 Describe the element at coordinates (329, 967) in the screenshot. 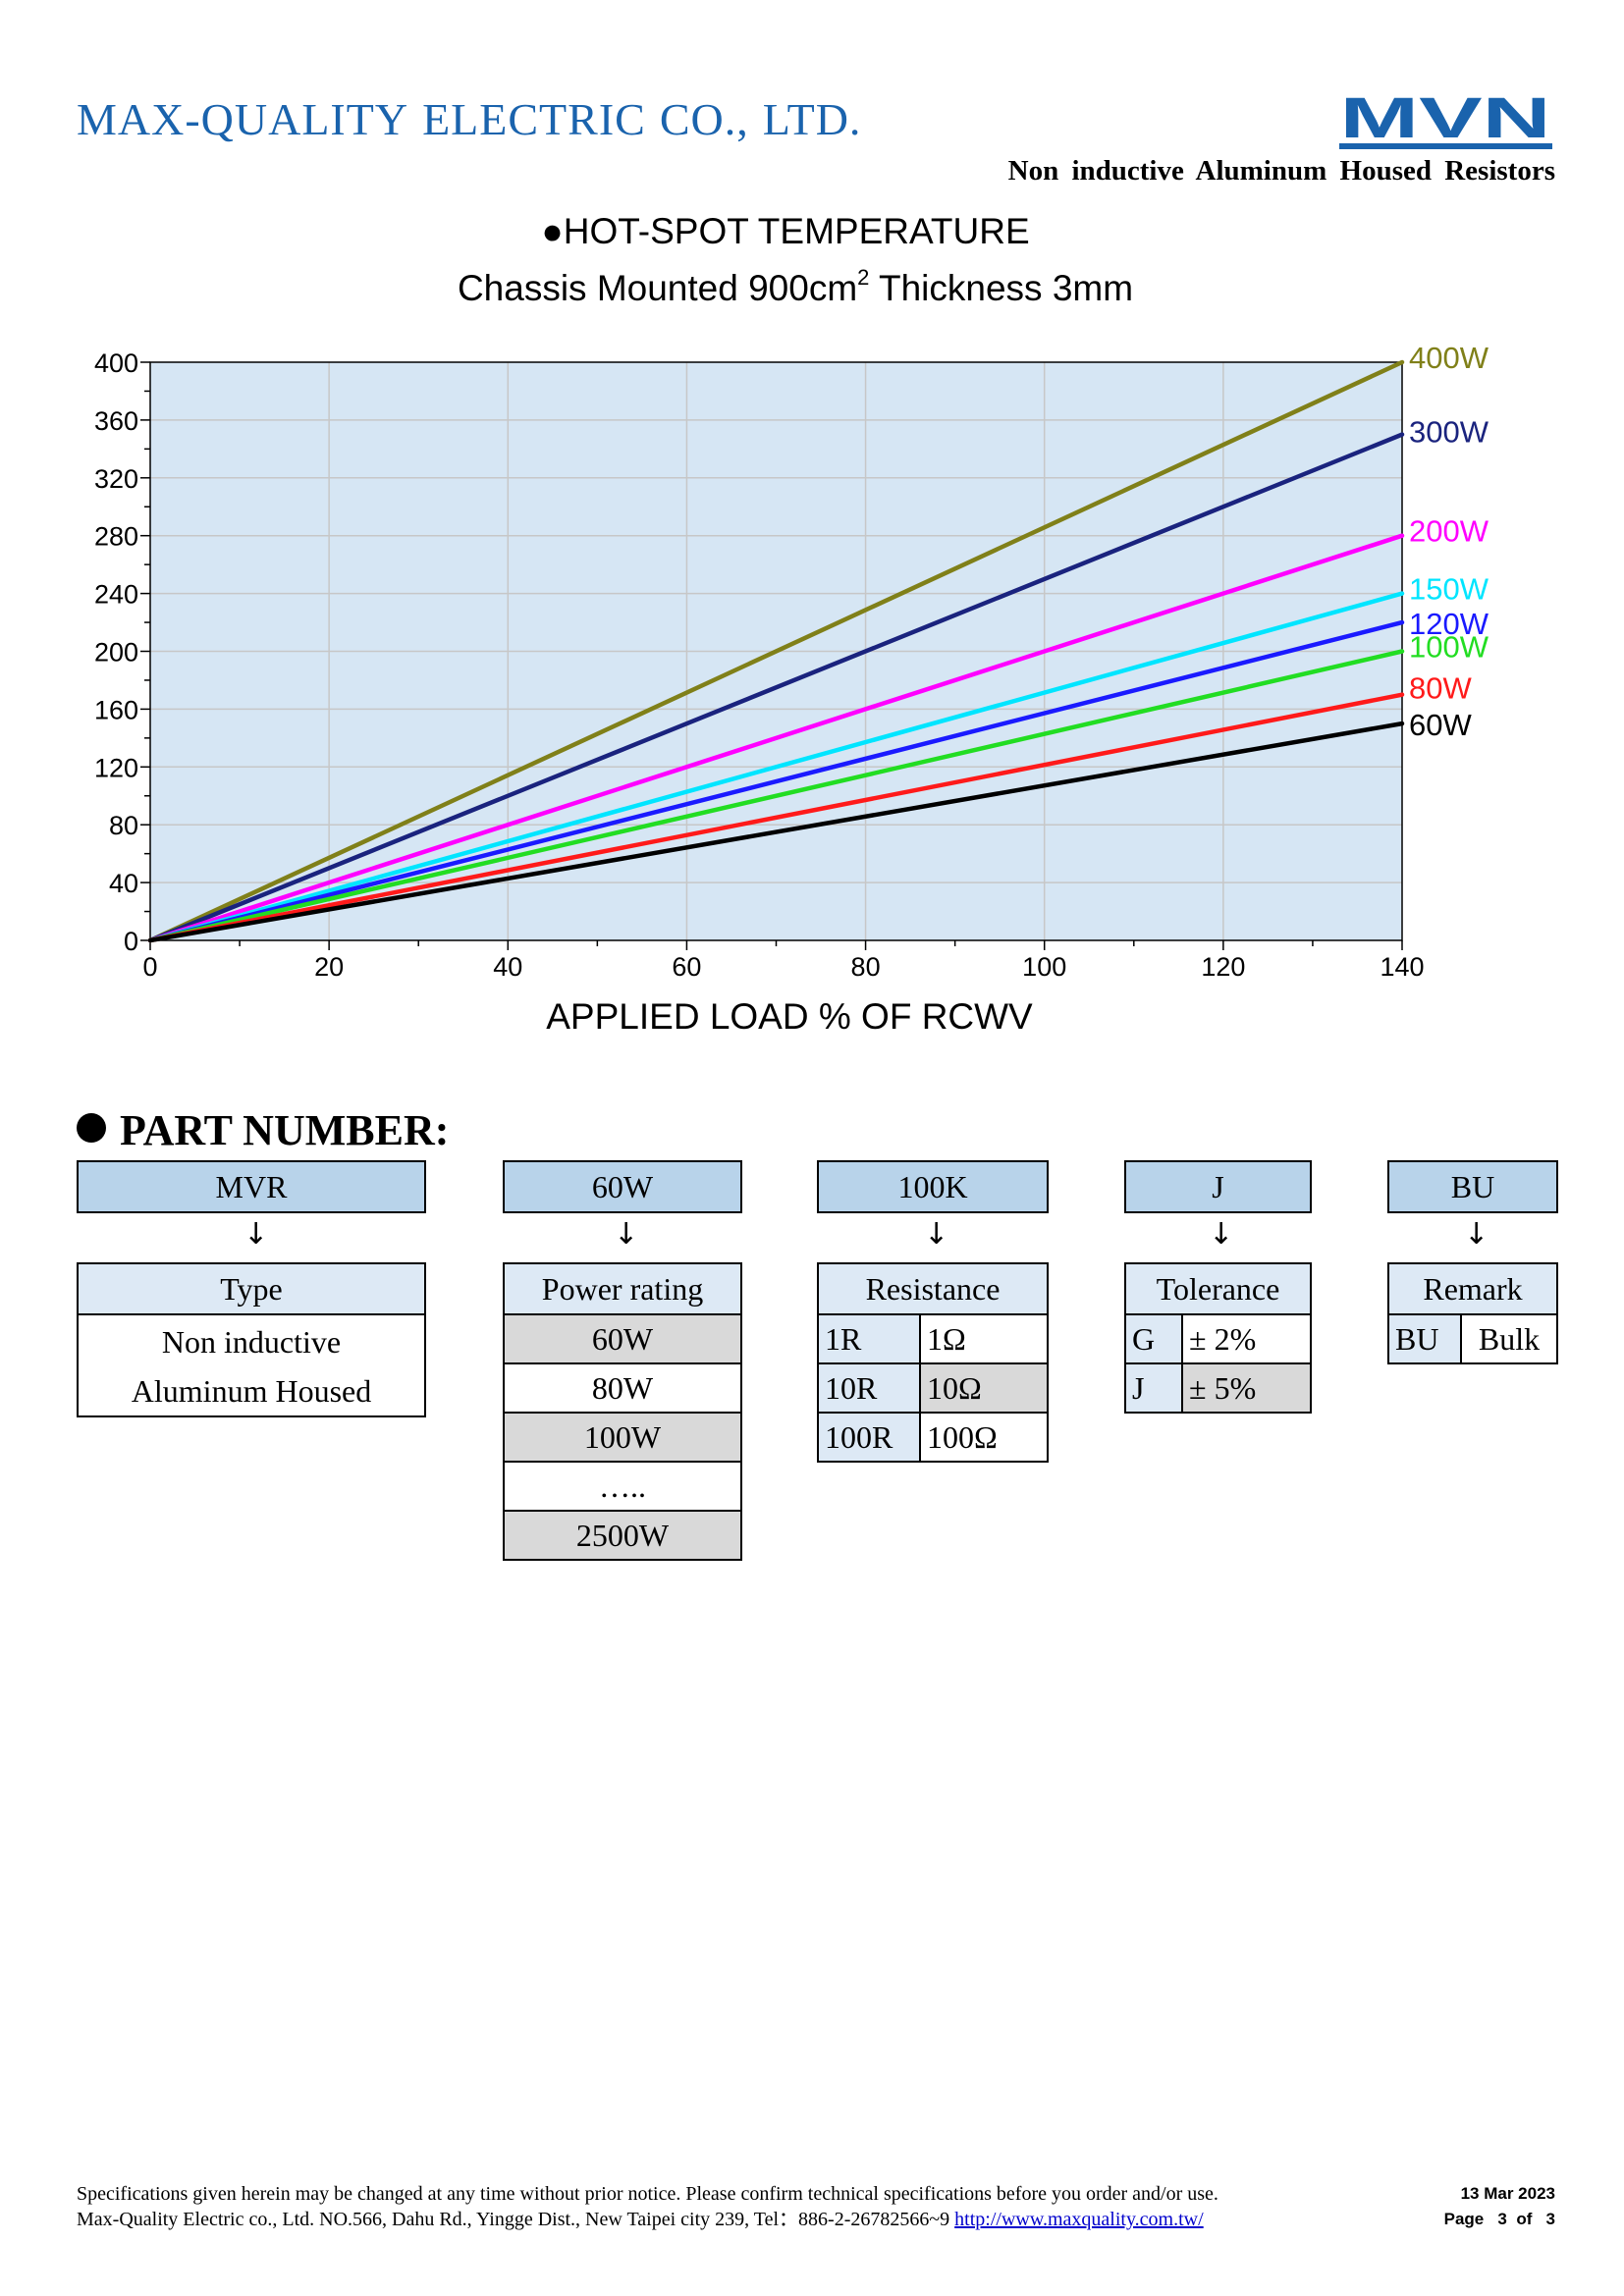

I see `x-tick-label: 20` at that location.